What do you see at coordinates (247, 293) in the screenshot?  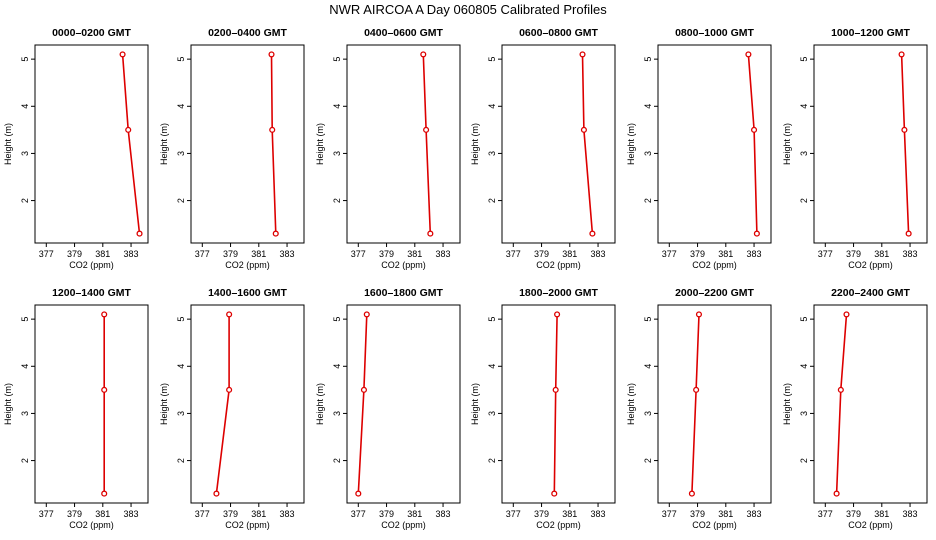 I see `panel-title: 1400–1600 GMT` at bounding box center [247, 293].